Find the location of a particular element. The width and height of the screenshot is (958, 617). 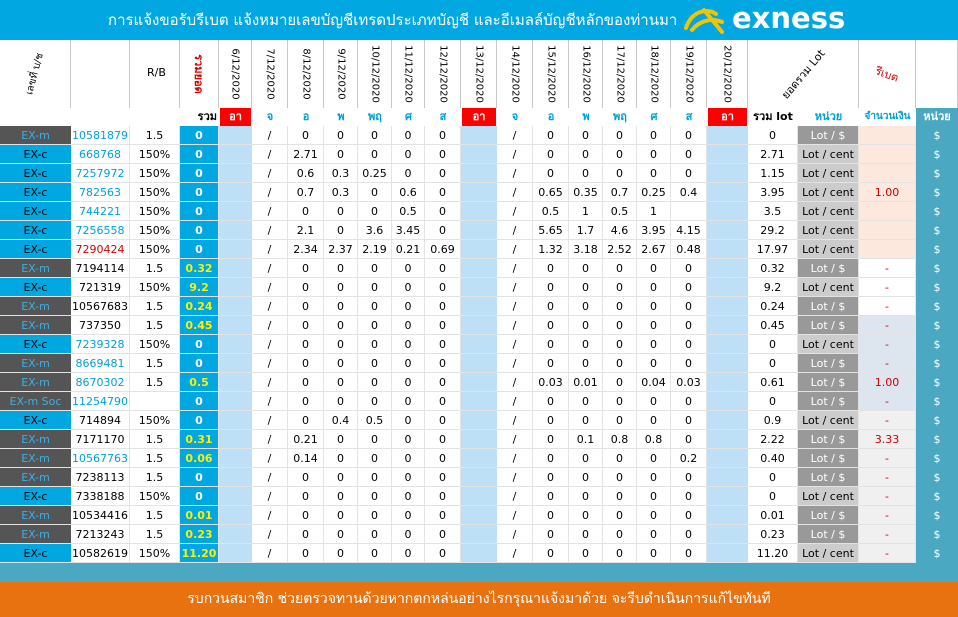

daily-lot: 0.3 is located at coordinates (341, 173).